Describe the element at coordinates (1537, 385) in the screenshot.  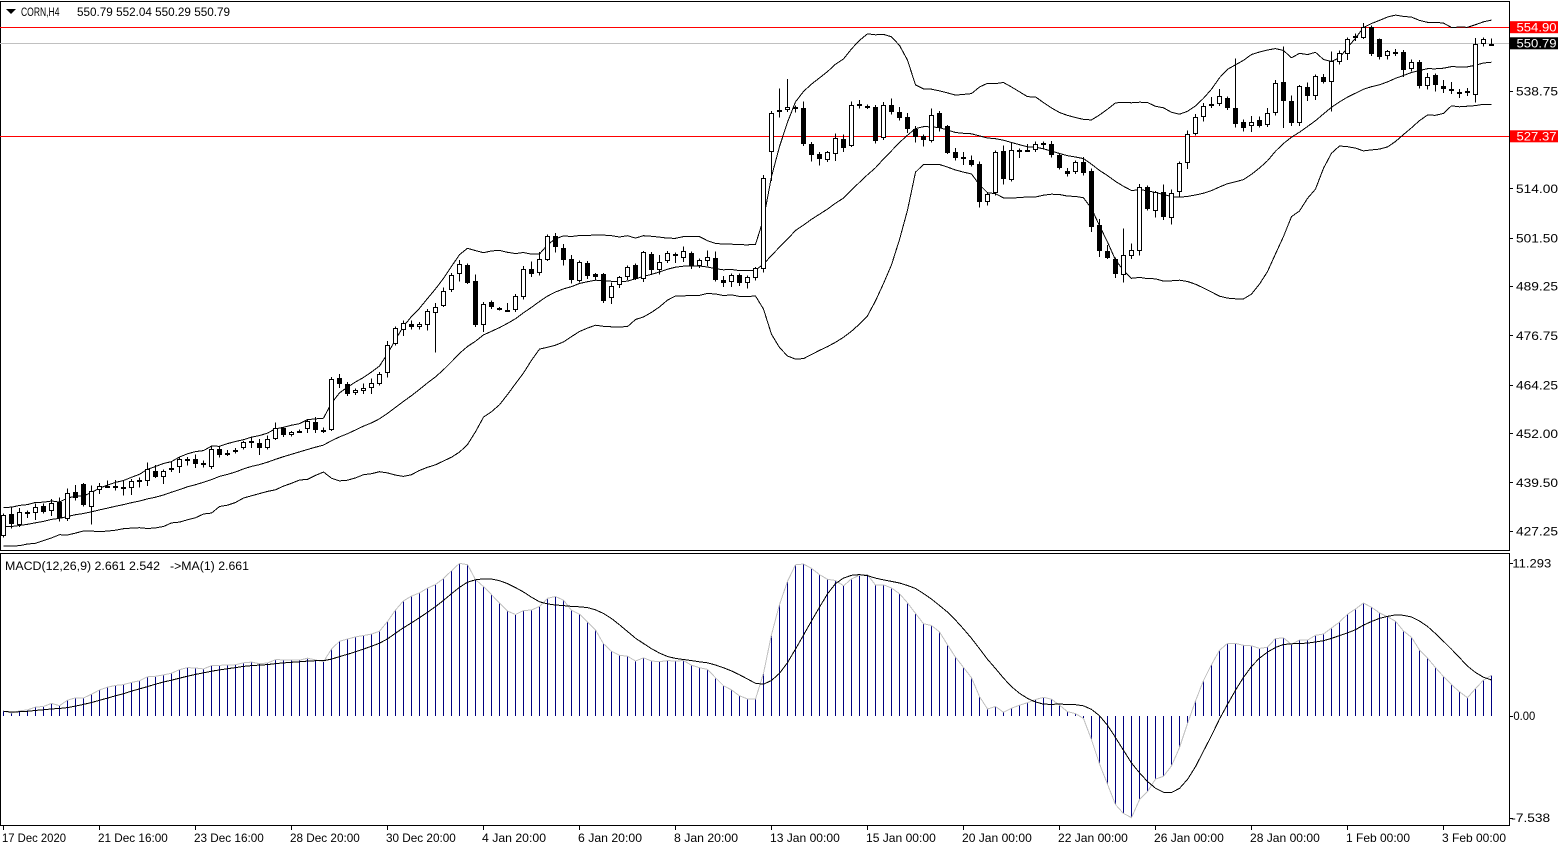
I see `svg-text: 464.25` at that location.